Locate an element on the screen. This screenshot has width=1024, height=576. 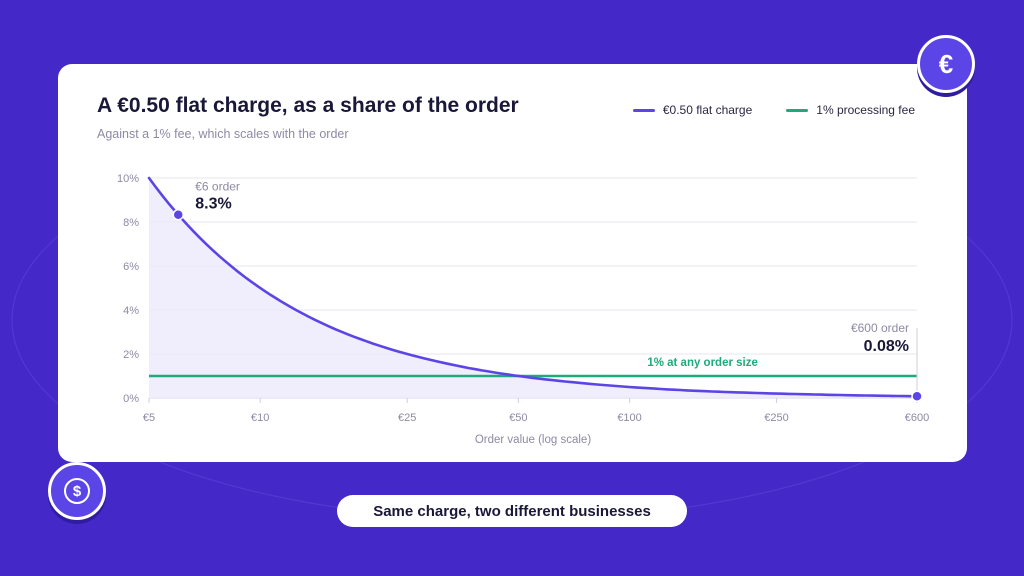
annotation-value-600-order: 0.08% is located at coordinates (886, 346).